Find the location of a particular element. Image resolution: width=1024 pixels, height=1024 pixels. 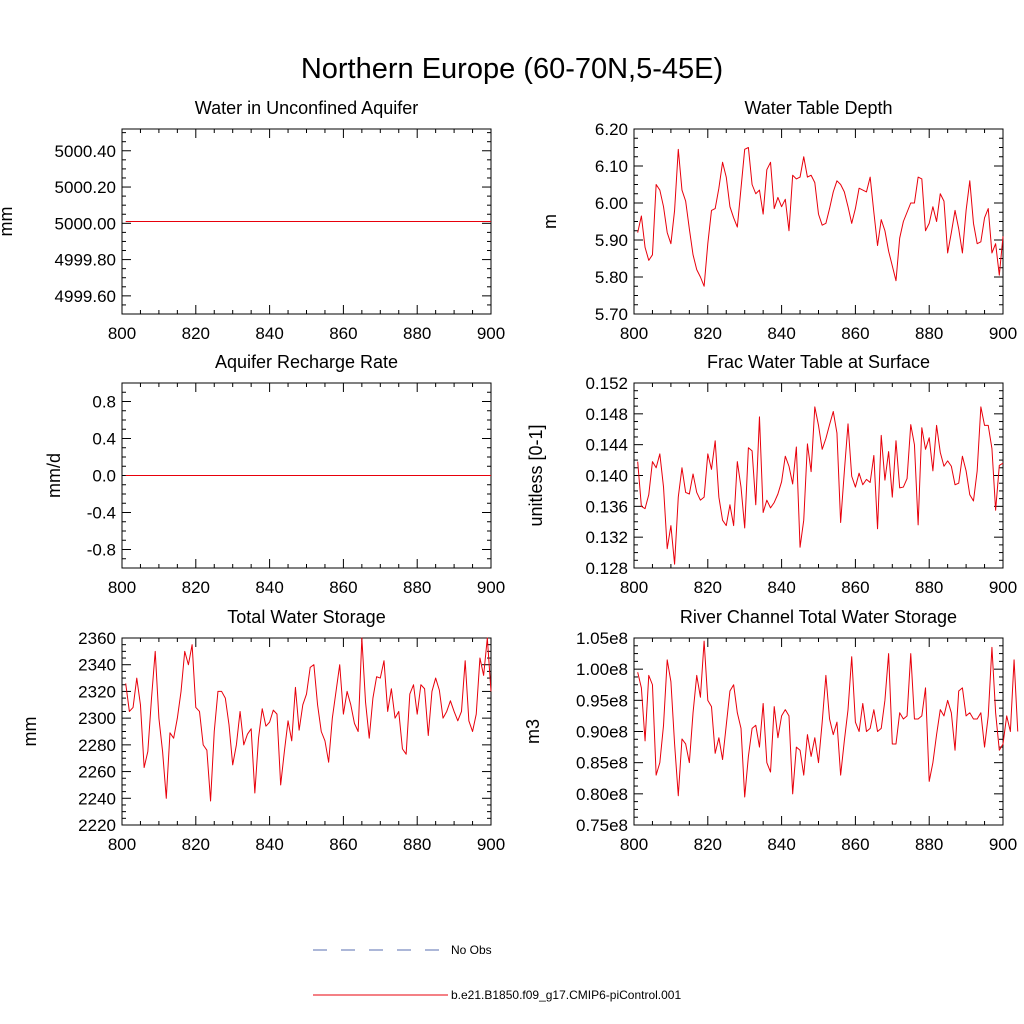

y-tick-label: 1.05e8 is located at coordinates (602, 638).